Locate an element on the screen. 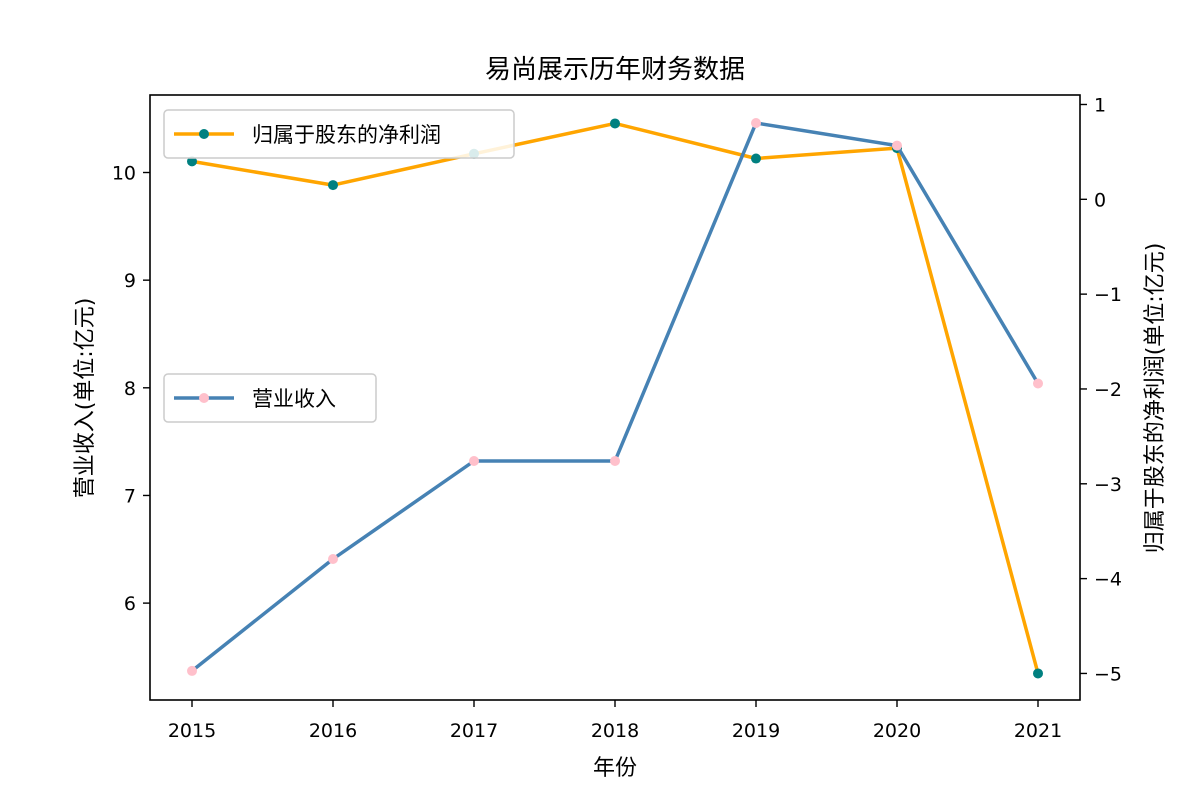  x-tick-label: 2021 is located at coordinates (1038, 731).